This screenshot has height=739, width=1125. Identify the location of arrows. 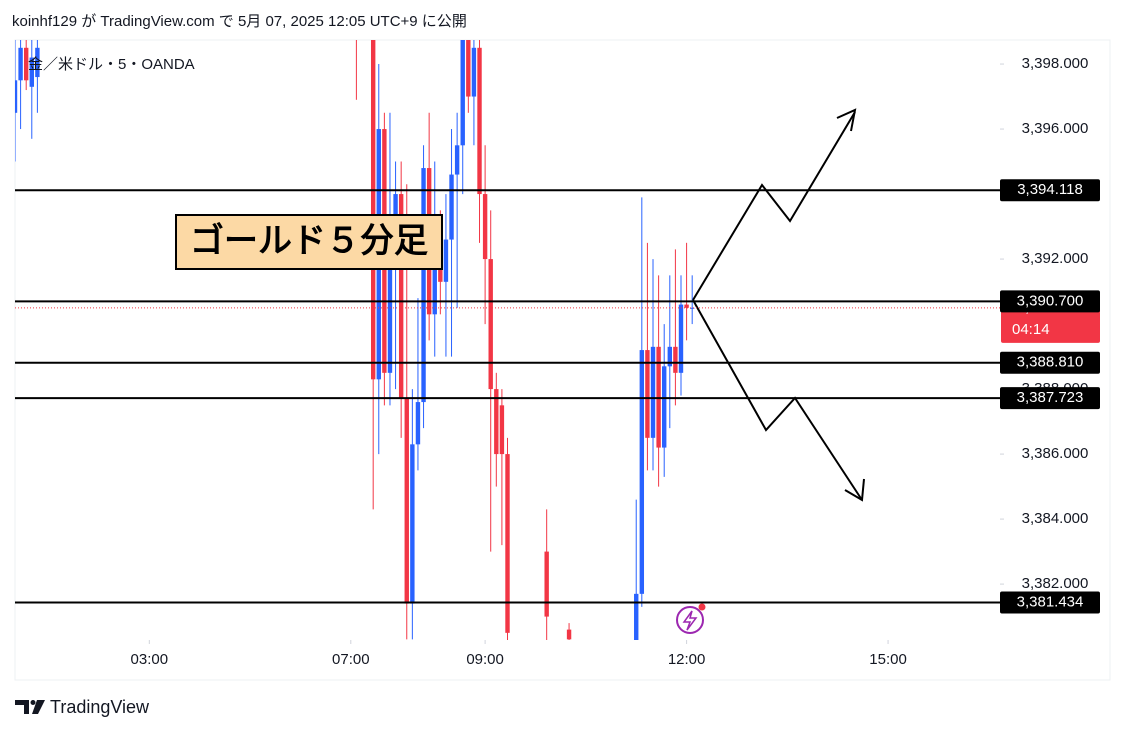
(778, 305).